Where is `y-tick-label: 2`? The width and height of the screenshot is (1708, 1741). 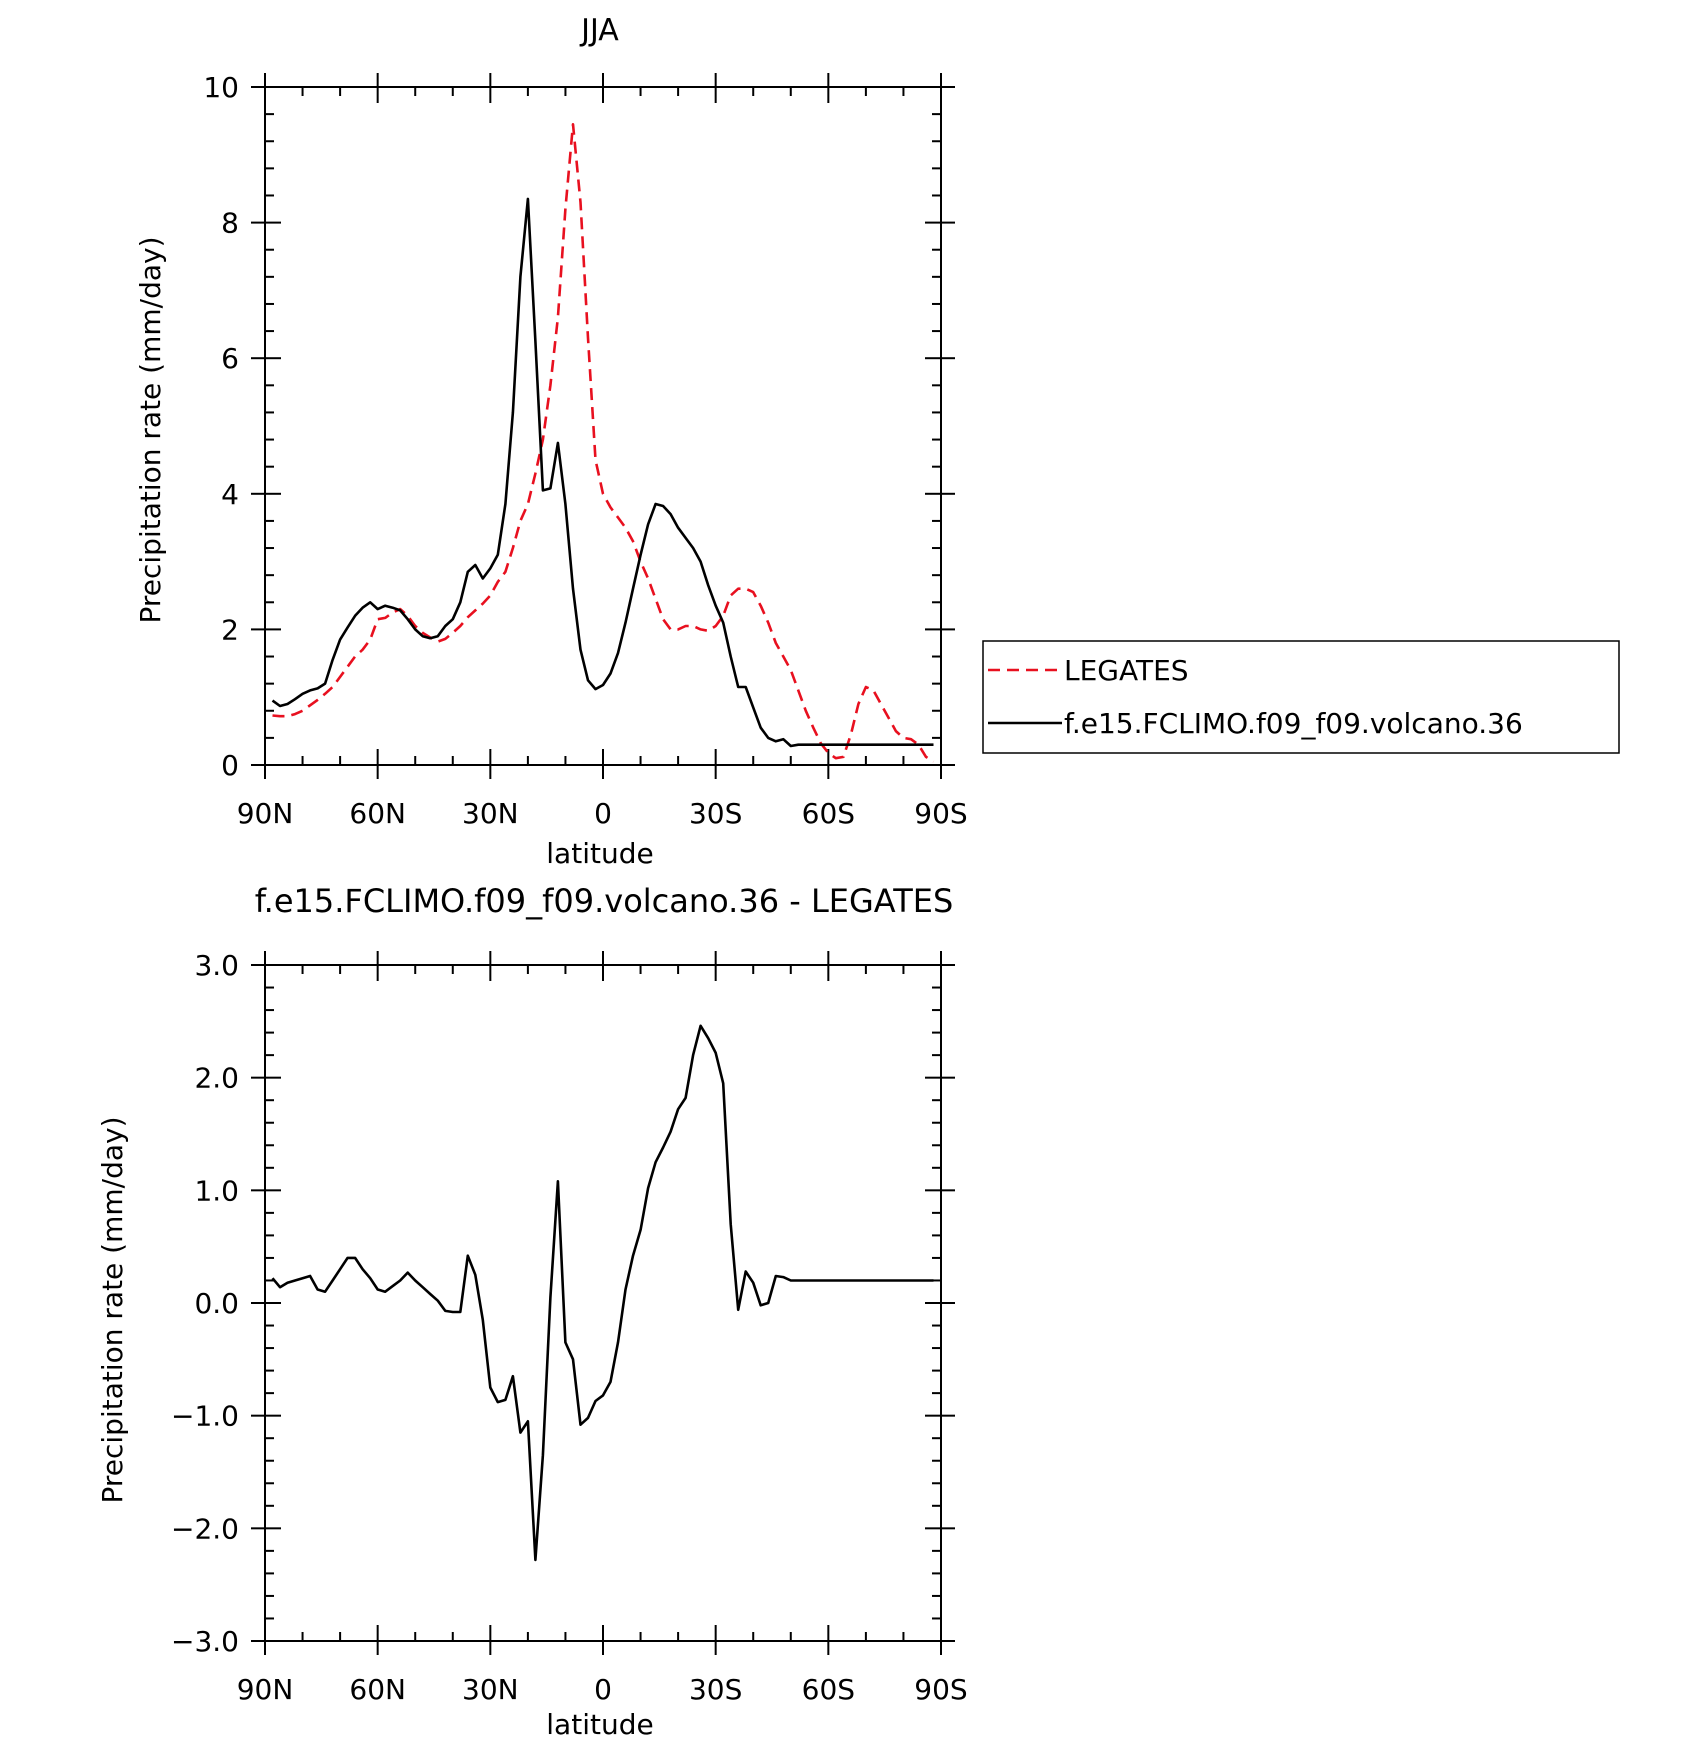
y-tick-label: 2 is located at coordinates (230, 629).